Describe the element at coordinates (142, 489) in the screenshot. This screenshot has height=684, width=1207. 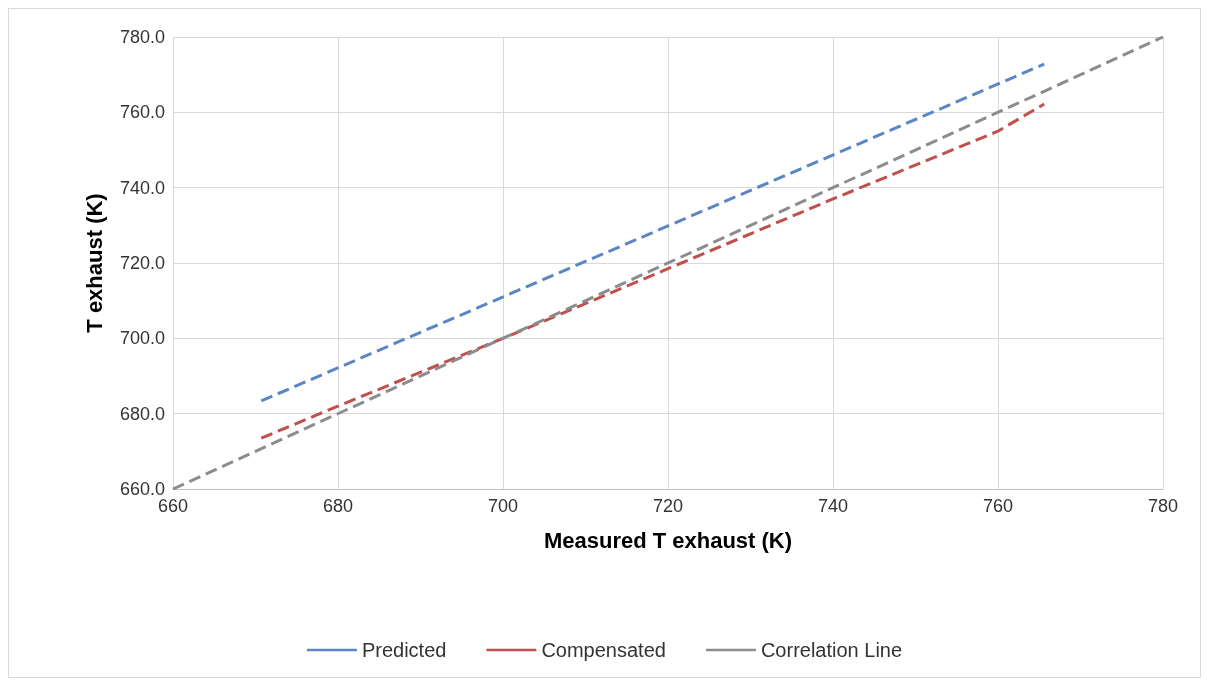
I see `y-tick-label: 660.0` at that location.